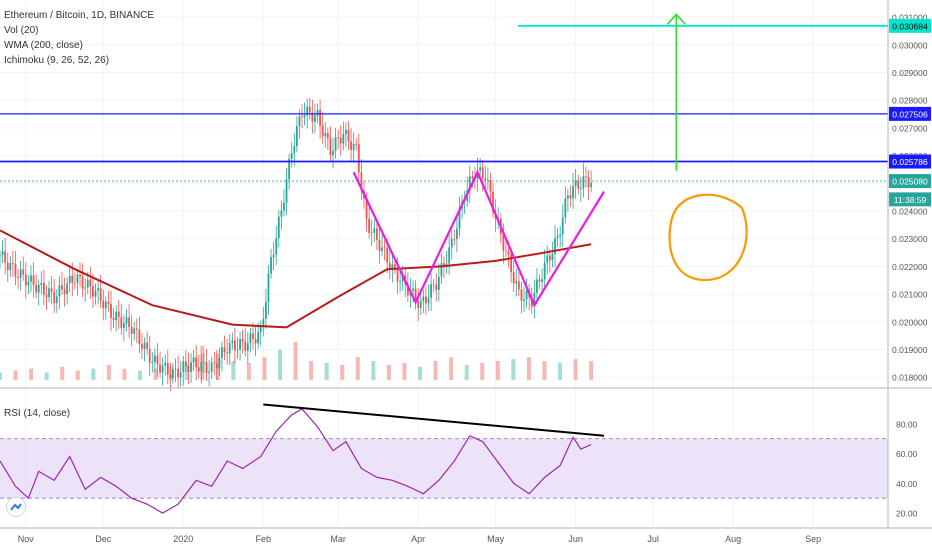 This screenshot has height=550, width=932. I want to click on price-tick-label: 0.029000, so click(910, 73).